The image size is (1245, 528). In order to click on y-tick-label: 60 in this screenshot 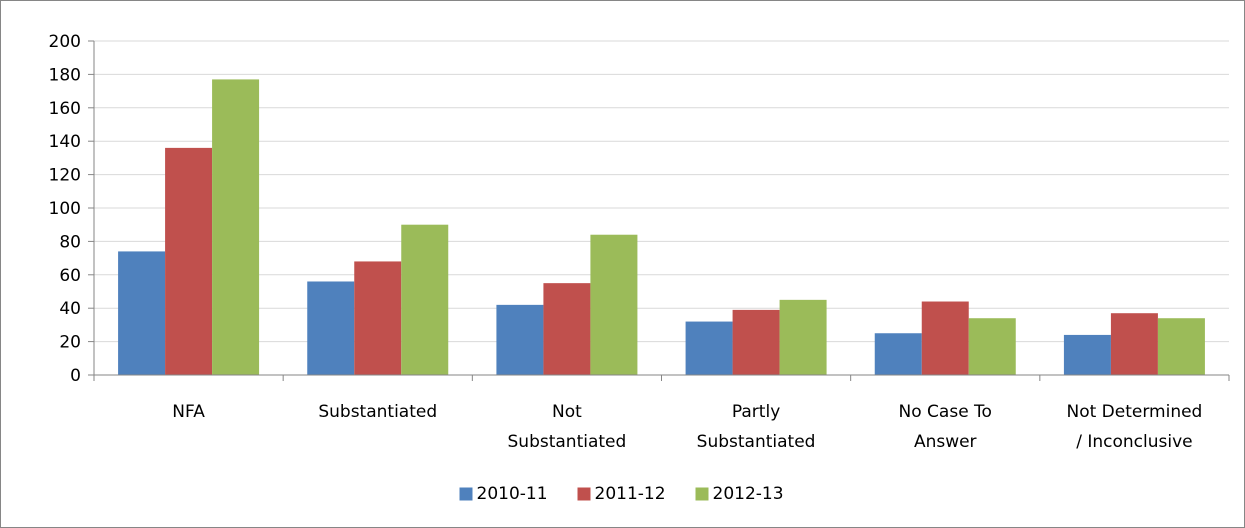, I will do `click(70, 276)`.